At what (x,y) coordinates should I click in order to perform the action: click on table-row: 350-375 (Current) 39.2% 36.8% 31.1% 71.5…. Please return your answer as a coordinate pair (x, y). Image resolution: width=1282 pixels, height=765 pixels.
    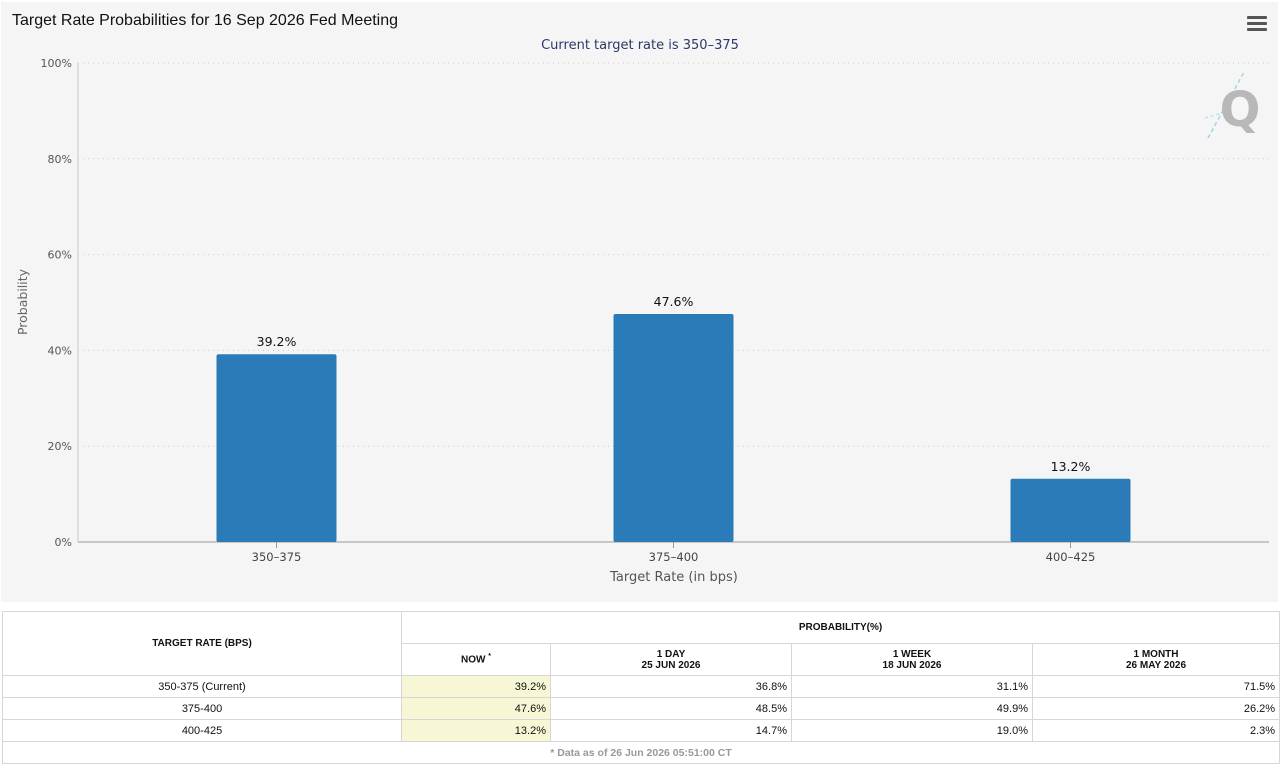
    Looking at the image, I should click on (641, 686).